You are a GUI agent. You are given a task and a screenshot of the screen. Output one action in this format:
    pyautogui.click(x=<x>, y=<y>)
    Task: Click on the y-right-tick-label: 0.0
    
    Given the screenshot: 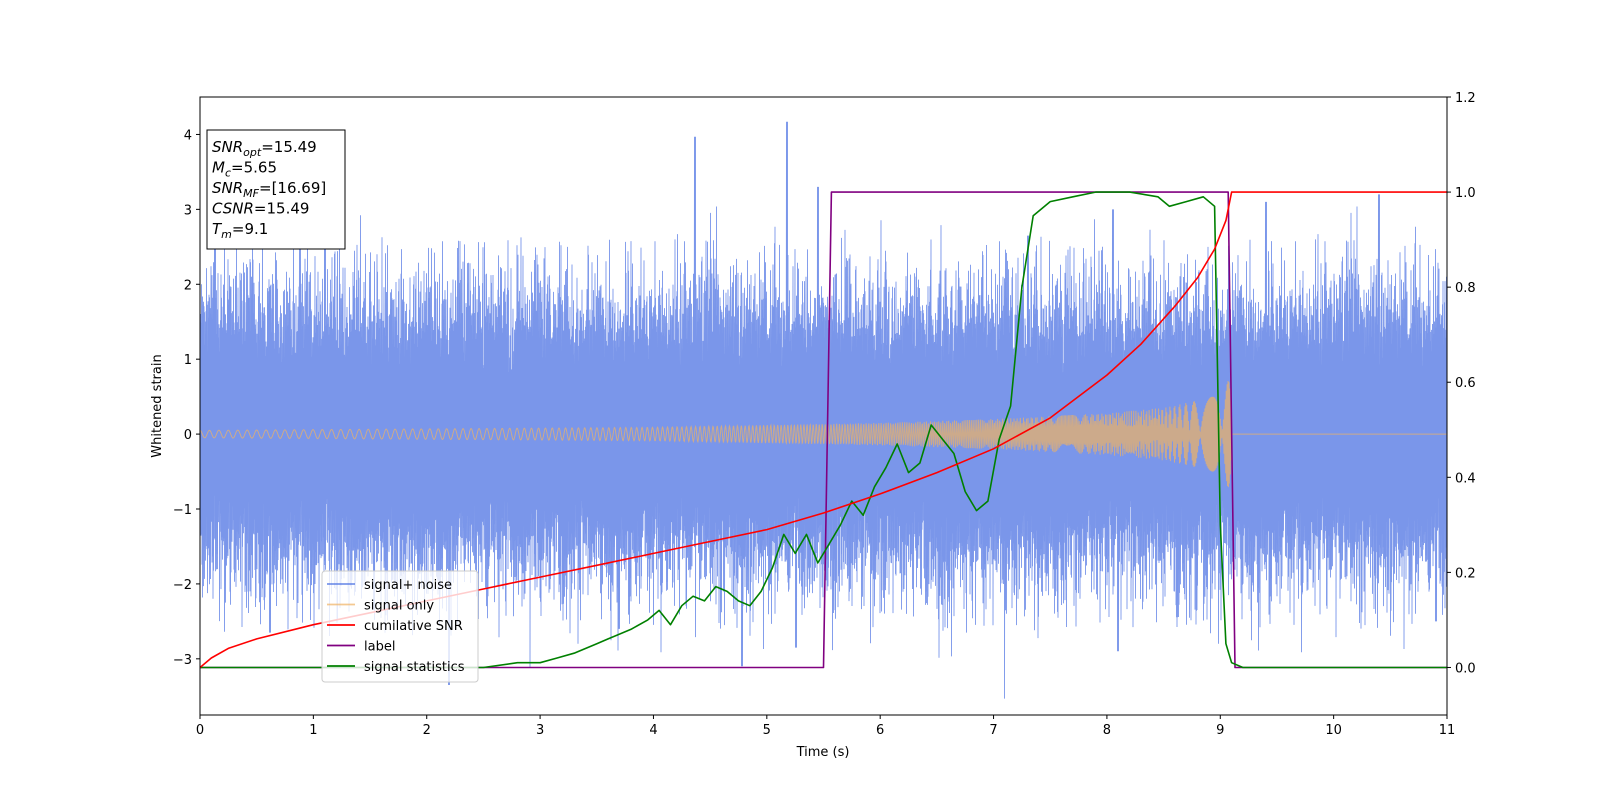 What is the action you would take?
    pyautogui.click(x=1465, y=668)
    